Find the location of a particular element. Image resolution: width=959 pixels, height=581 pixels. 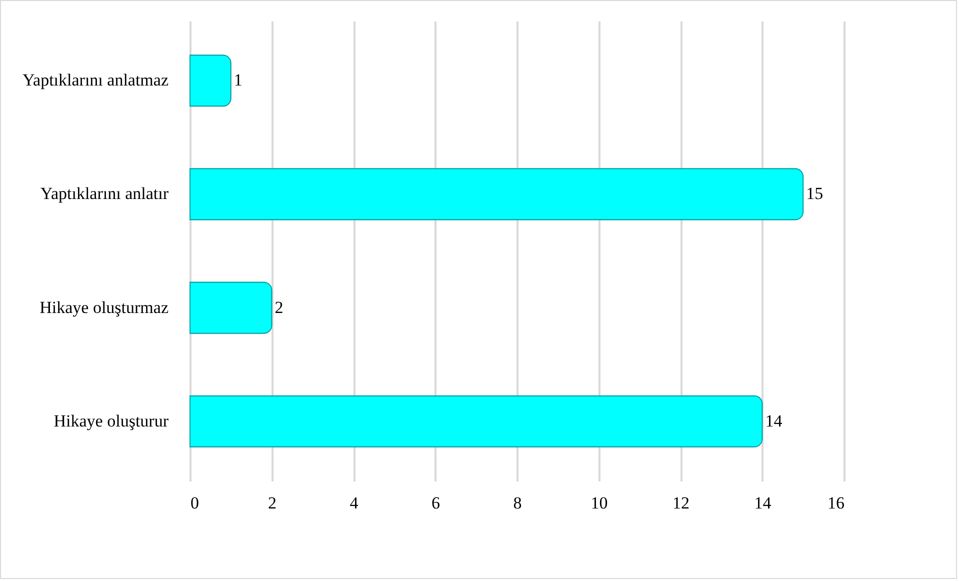

data-label: 15 is located at coordinates (815, 194).